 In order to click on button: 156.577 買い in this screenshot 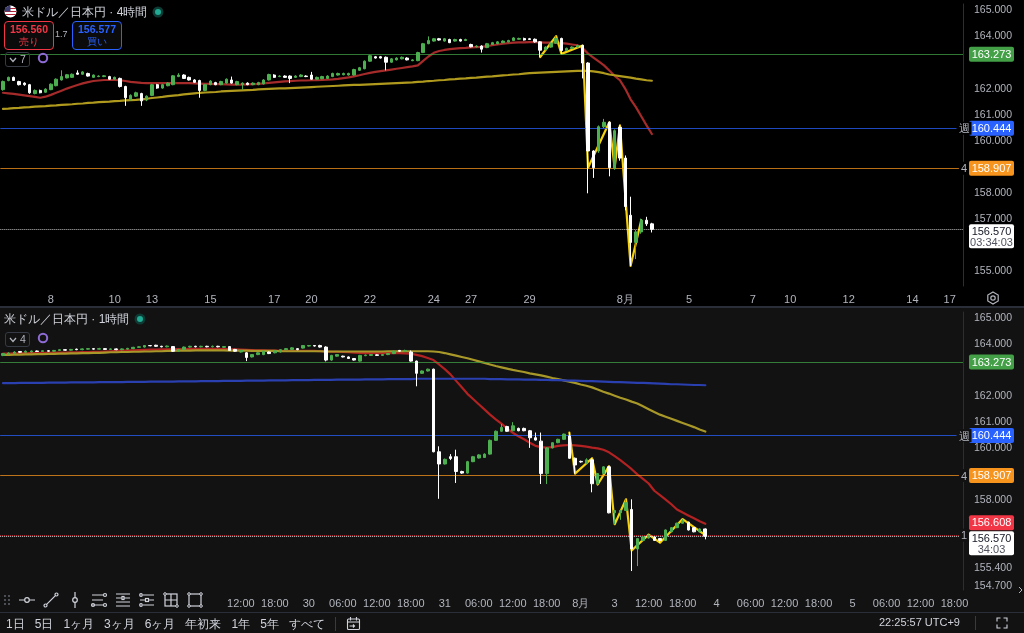, I will do `click(97, 35)`.